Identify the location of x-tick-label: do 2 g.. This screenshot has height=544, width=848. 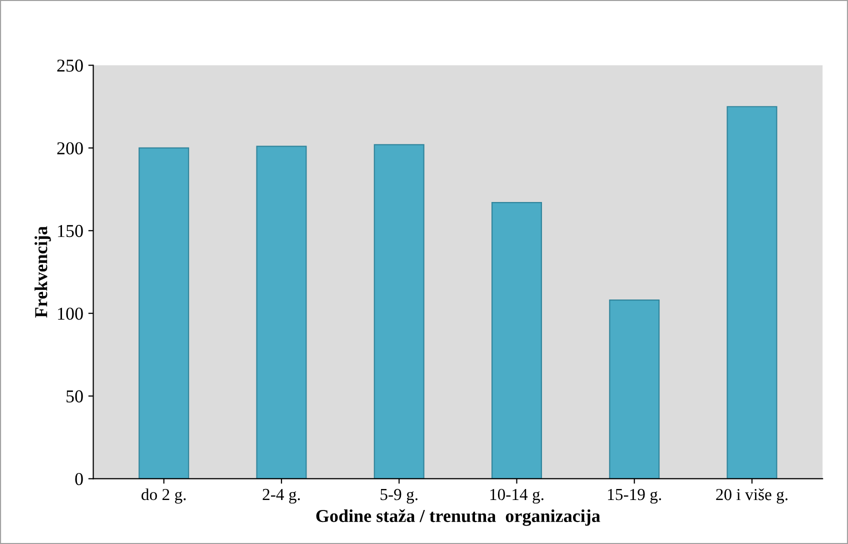
(164, 496).